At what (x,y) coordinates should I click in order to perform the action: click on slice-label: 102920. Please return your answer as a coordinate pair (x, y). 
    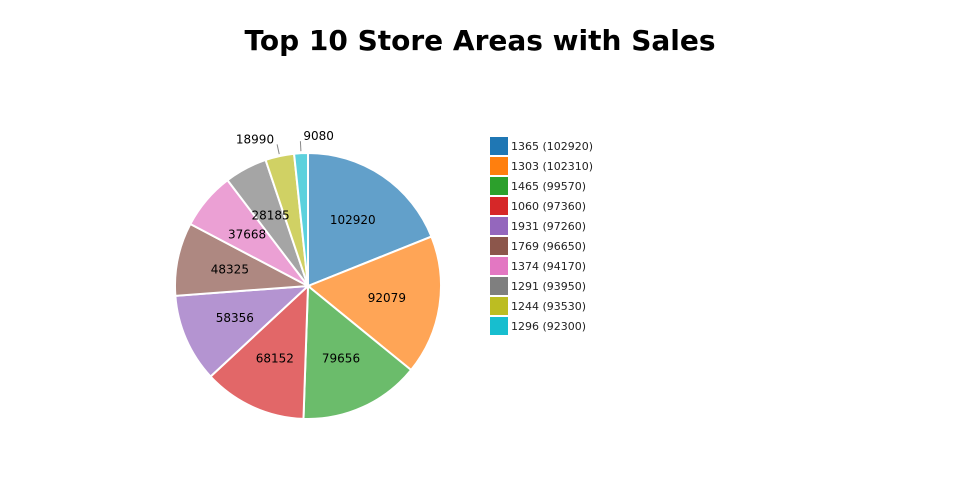
    Looking at the image, I should click on (353, 220).